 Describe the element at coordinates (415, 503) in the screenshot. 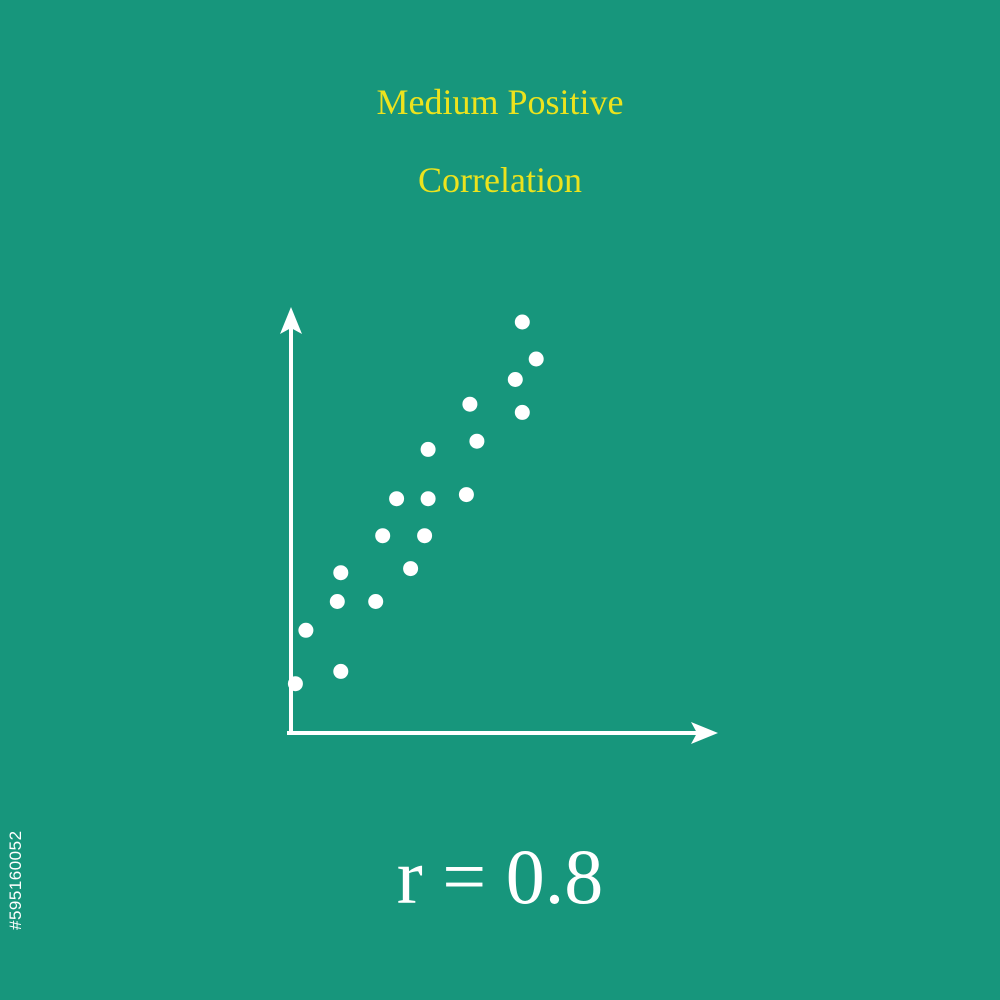

I see `data-points` at that location.